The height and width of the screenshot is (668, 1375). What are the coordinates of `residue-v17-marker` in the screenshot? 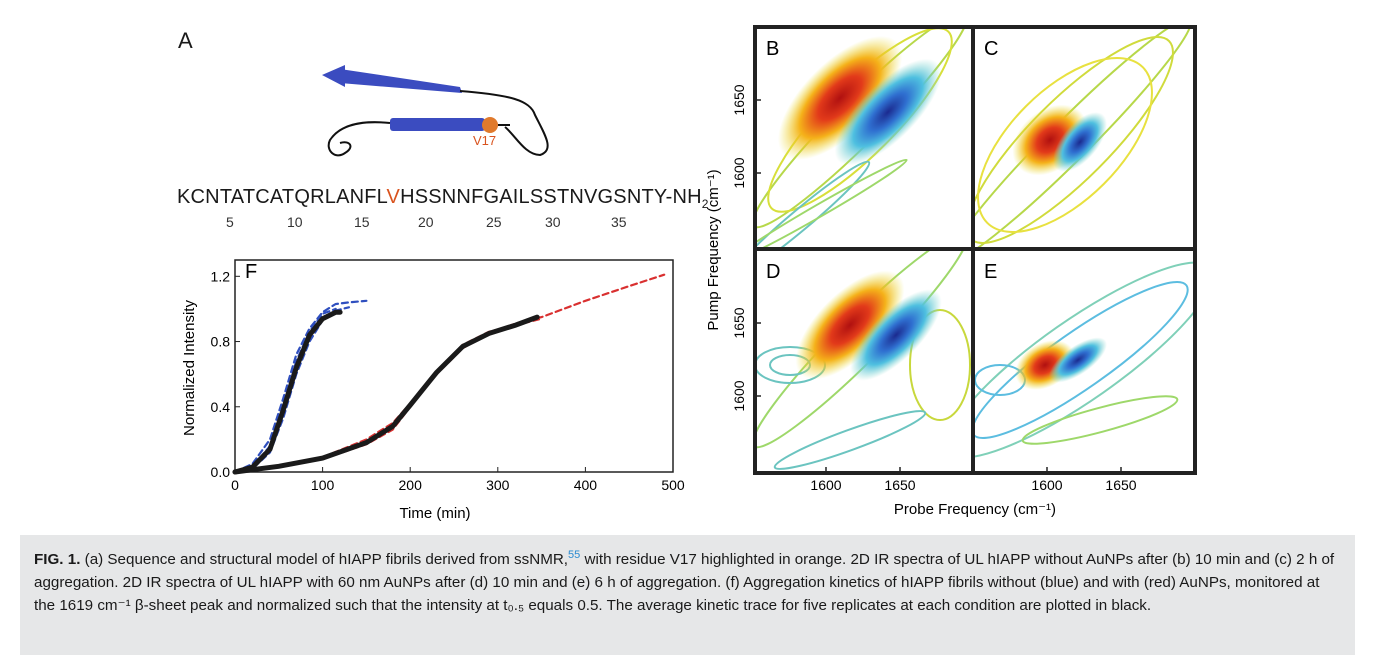 It's located at (490, 125).